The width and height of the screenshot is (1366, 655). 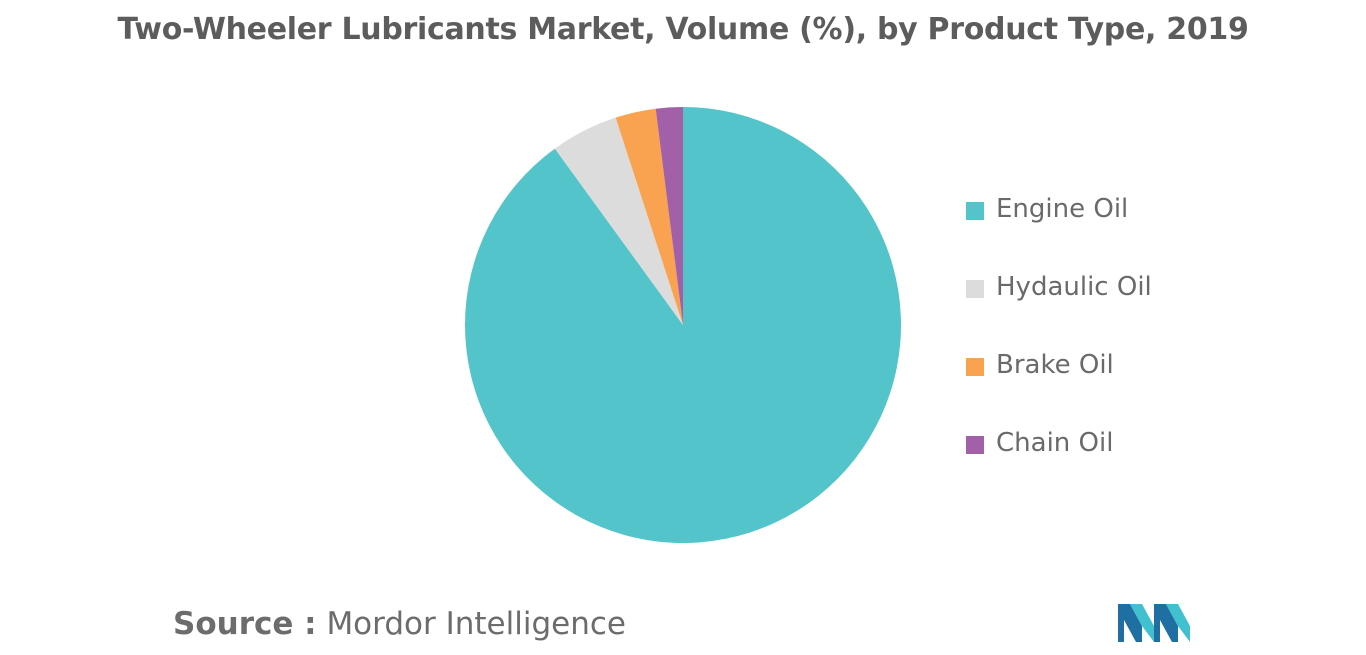 I want to click on source-prefix: Source :, so click(x=245, y=624).